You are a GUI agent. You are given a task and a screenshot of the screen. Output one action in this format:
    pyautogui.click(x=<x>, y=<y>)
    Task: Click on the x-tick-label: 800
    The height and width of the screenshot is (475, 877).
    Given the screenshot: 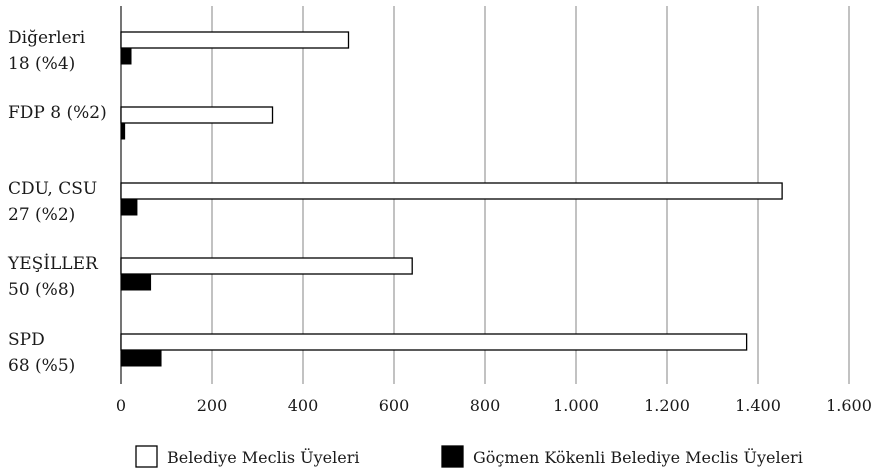 What is the action you would take?
    pyautogui.click(x=485, y=405)
    